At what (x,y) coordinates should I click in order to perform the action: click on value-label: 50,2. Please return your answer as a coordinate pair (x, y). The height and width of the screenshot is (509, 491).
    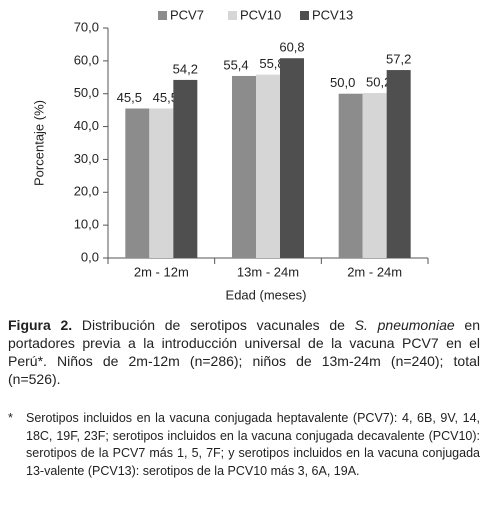
    Looking at the image, I should click on (378, 81).